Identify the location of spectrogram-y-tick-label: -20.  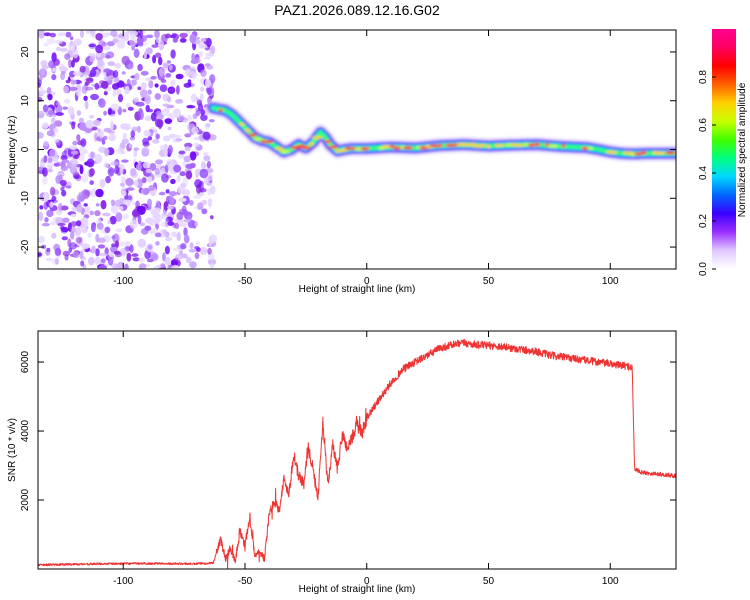
(25, 246).